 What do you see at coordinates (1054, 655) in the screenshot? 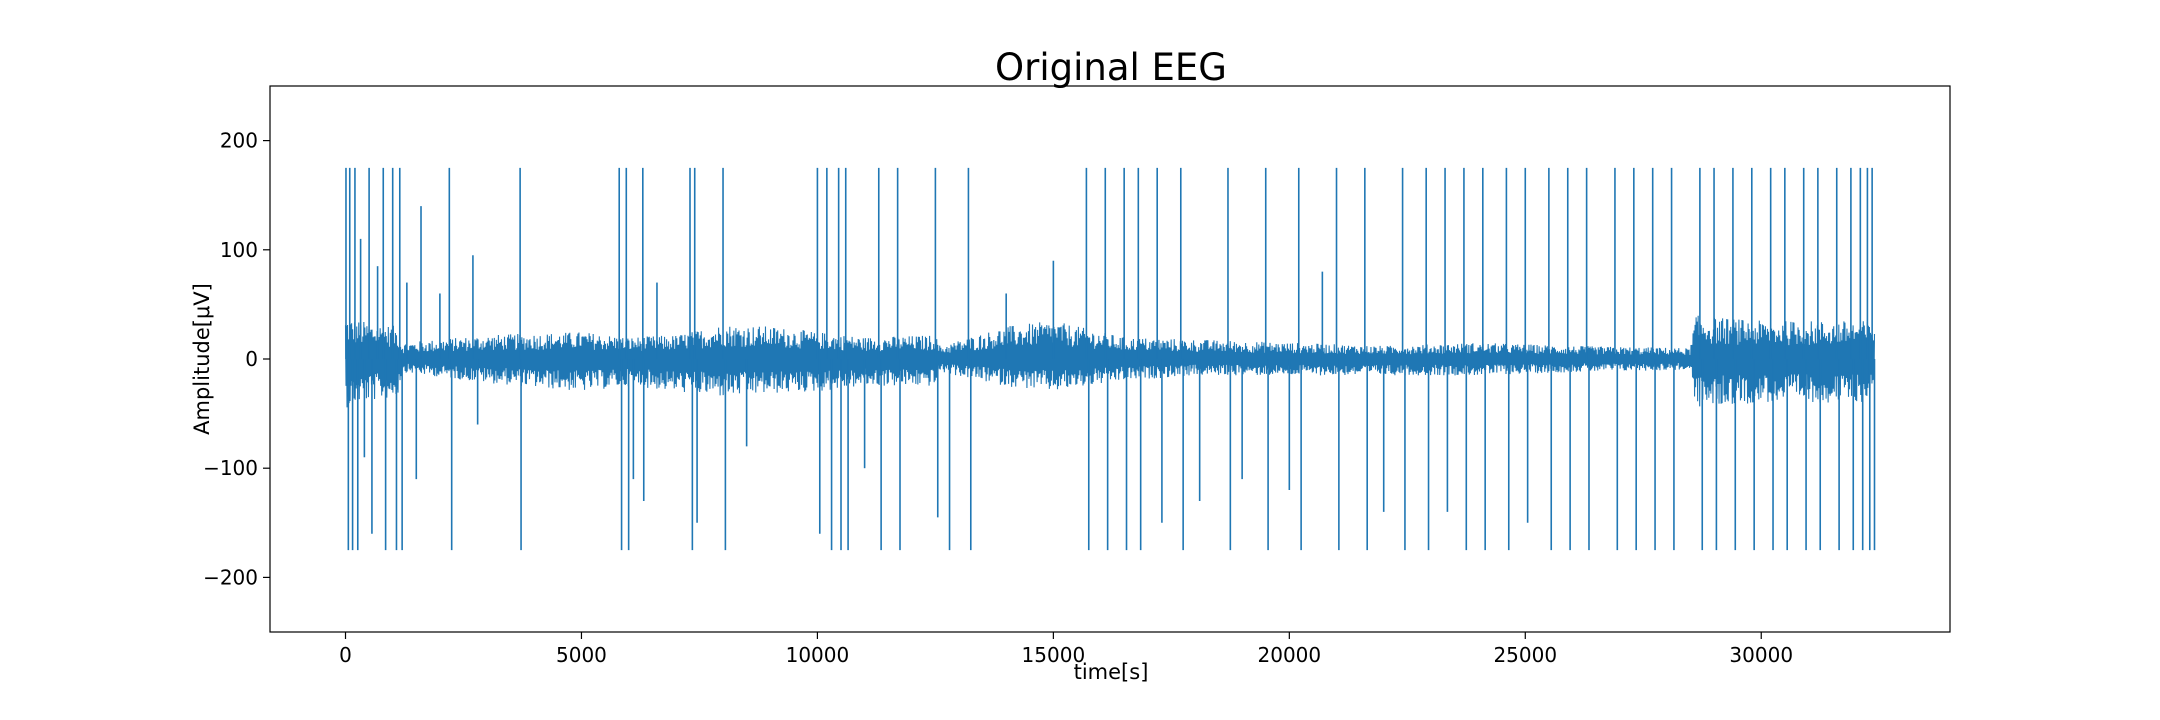
I see `x-tick-label: 15000` at bounding box center [1054, 655].